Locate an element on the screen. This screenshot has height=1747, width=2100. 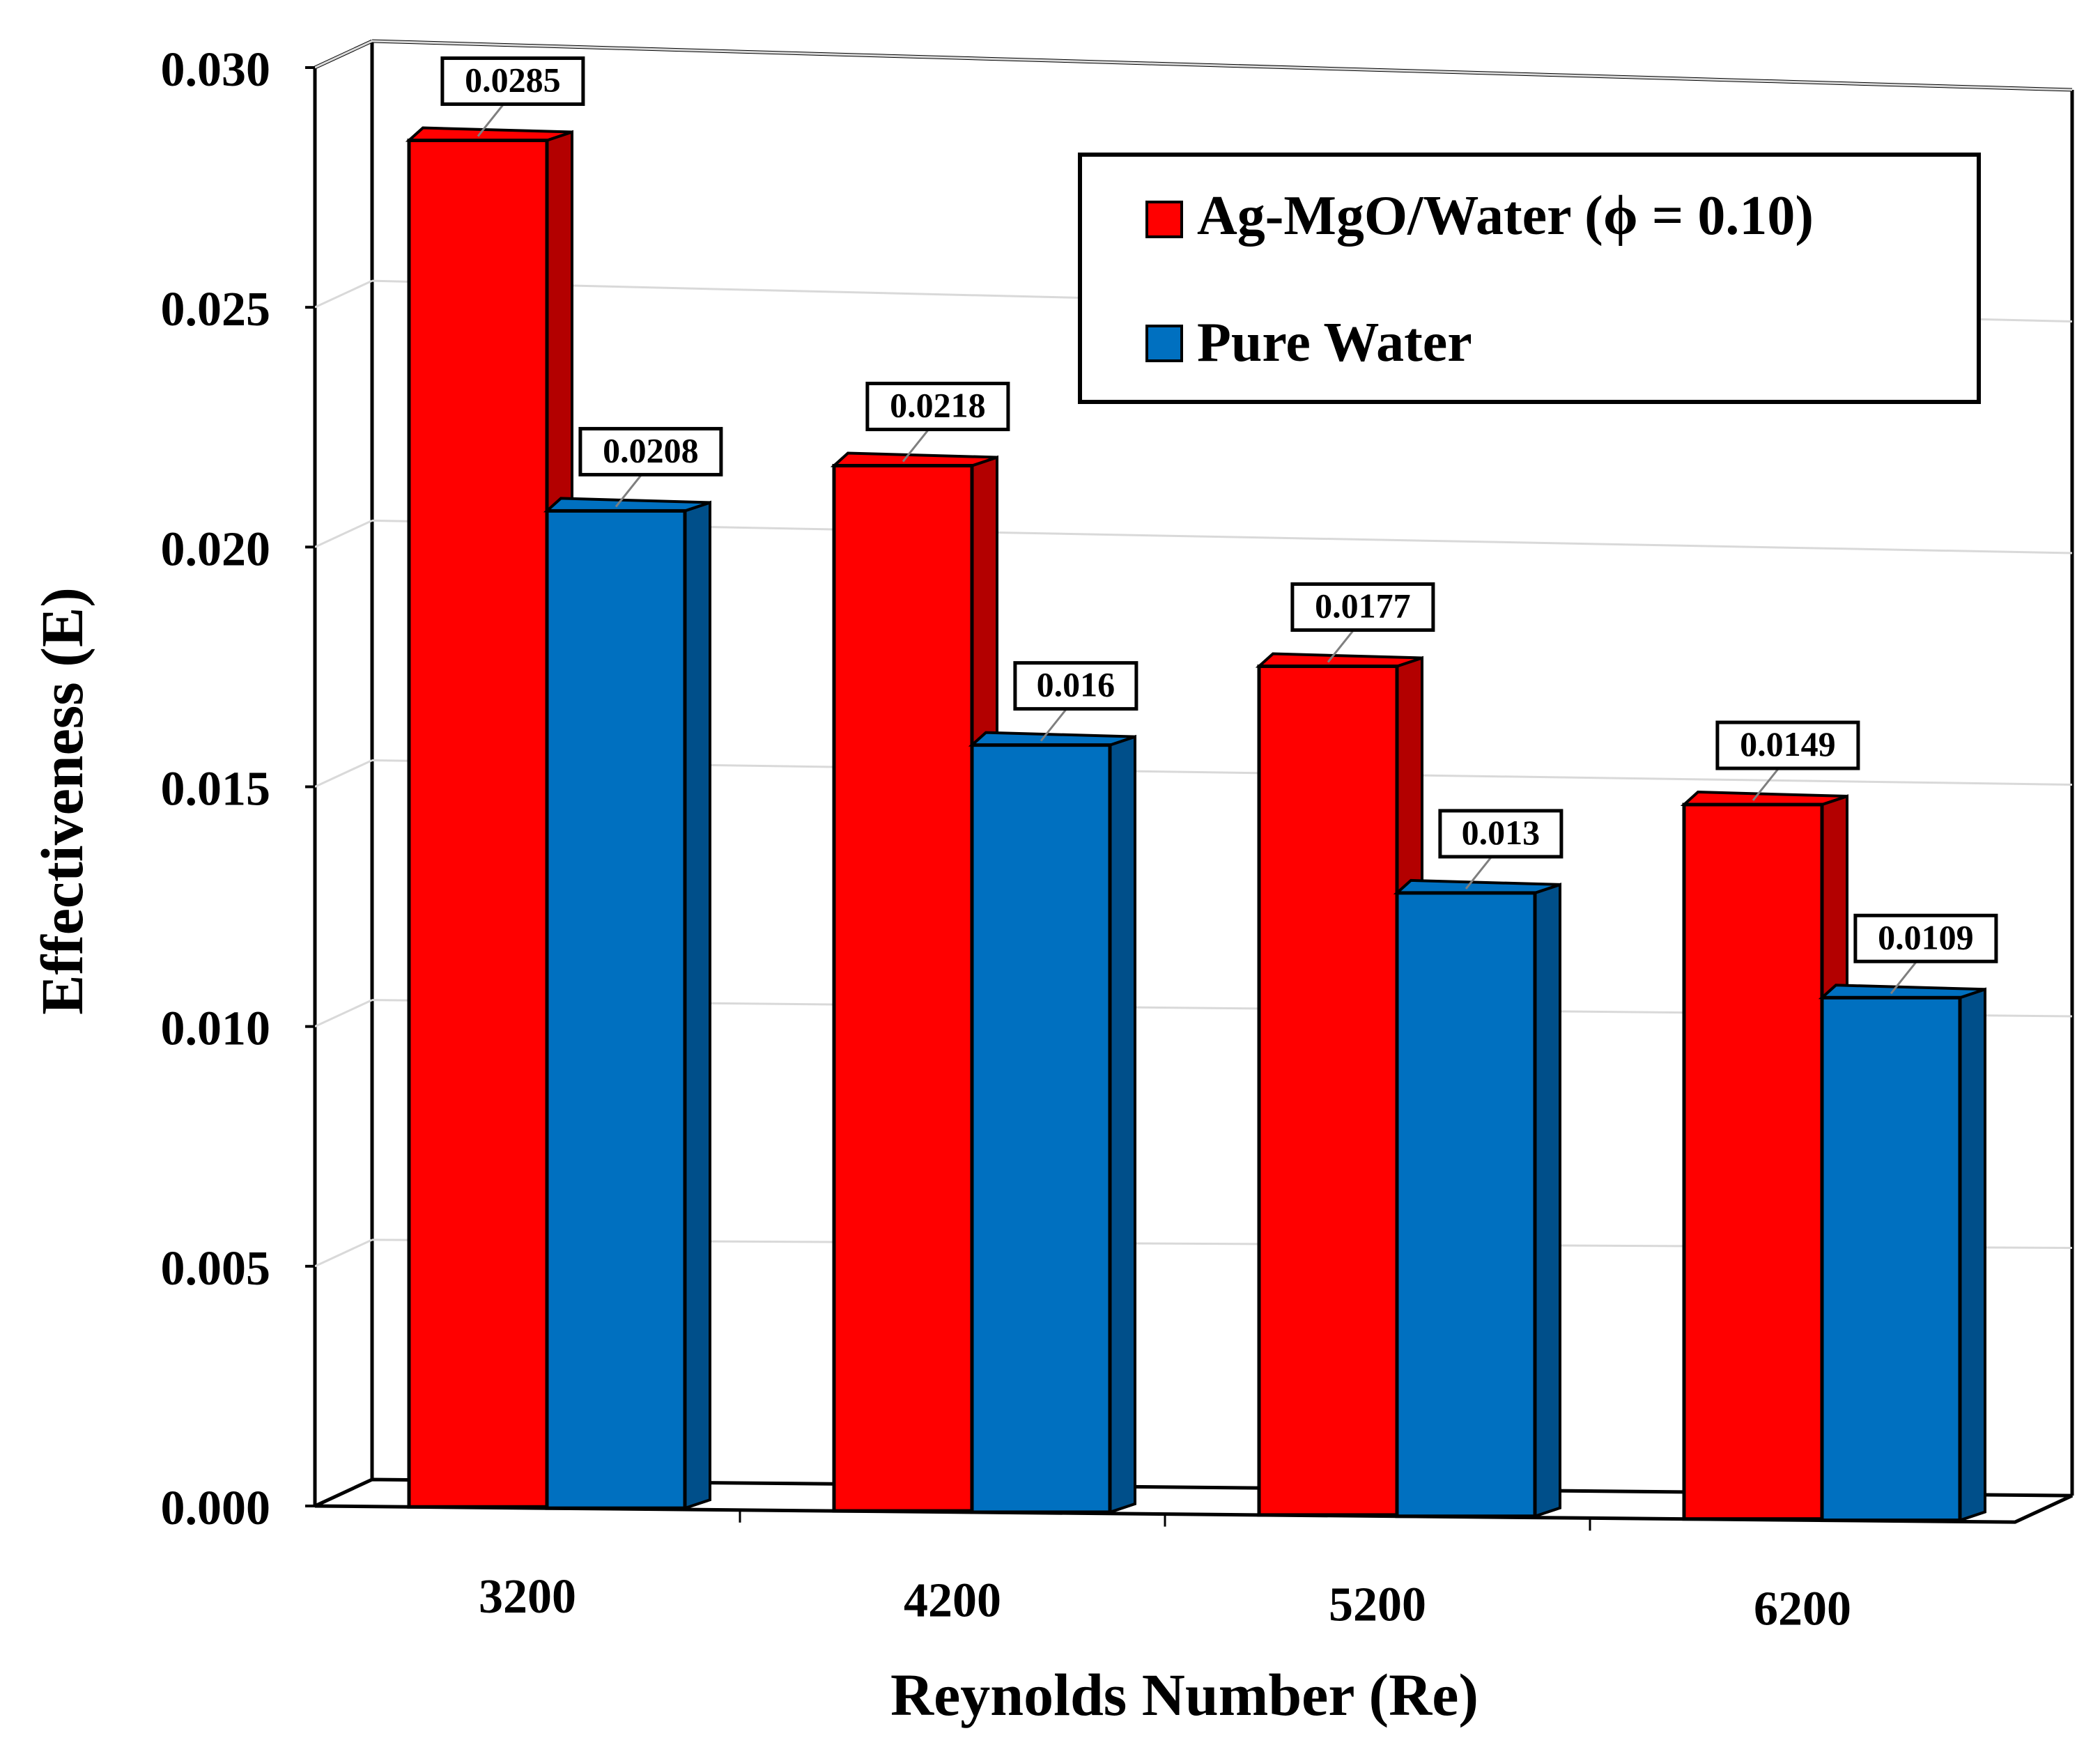
data-label: 0.0285 is located at coordinates (513, 80).